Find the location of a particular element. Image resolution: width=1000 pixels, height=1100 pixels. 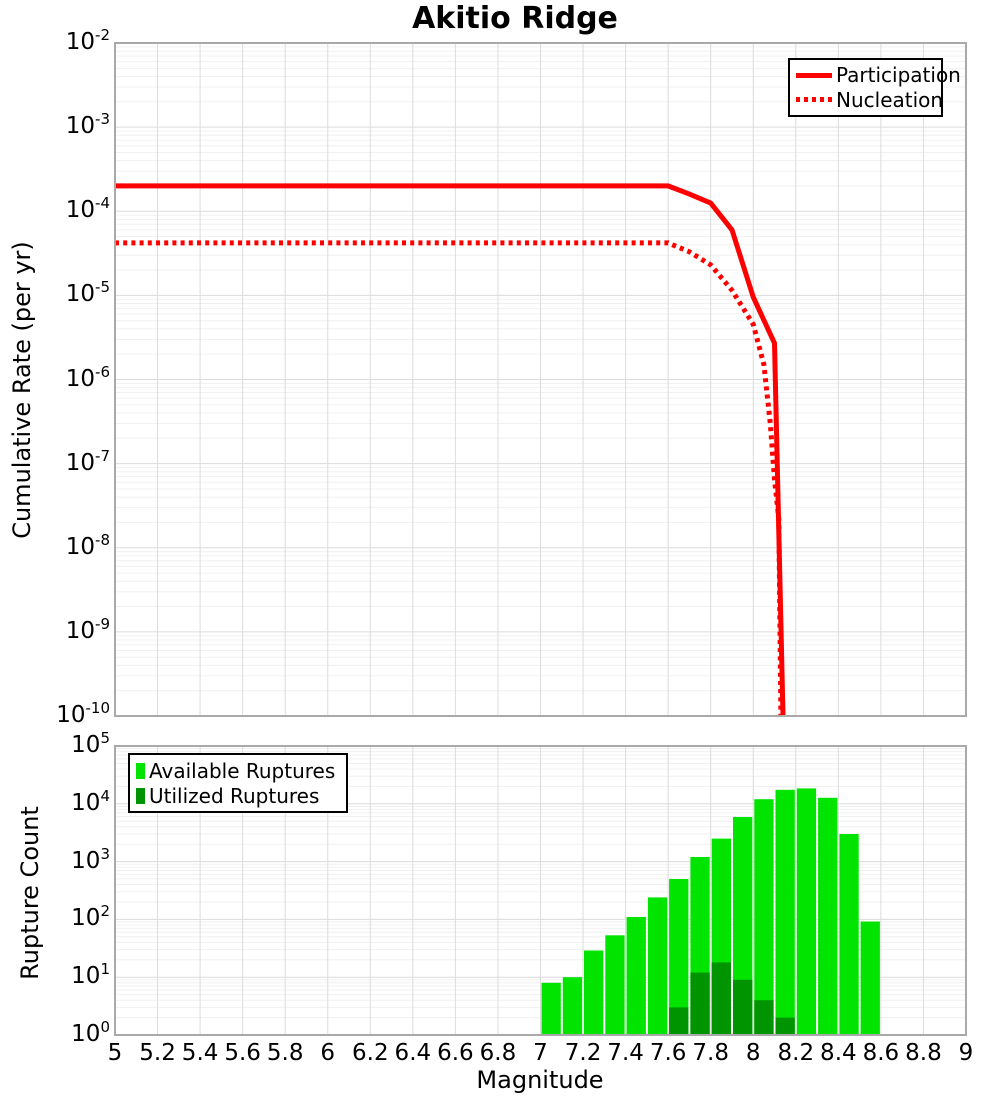

x-tick-label: 8.6 is located at coordinates (881, 1053).